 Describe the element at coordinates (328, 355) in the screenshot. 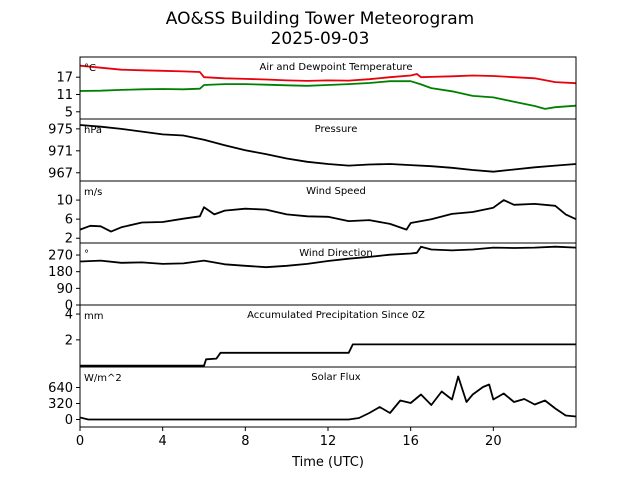

I see `series-line-precipitation` at that location.